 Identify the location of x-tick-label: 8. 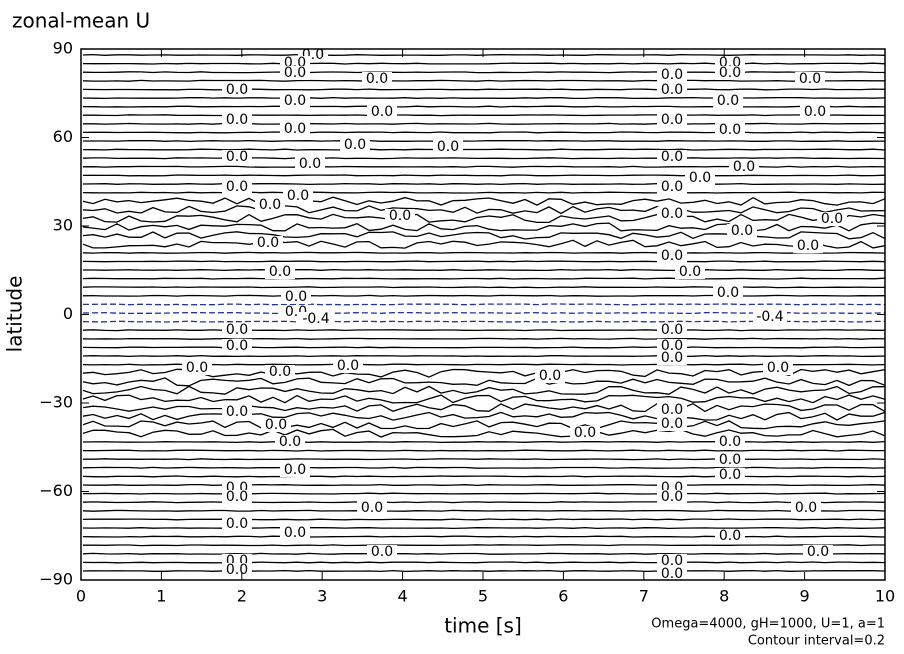
(724, 596).